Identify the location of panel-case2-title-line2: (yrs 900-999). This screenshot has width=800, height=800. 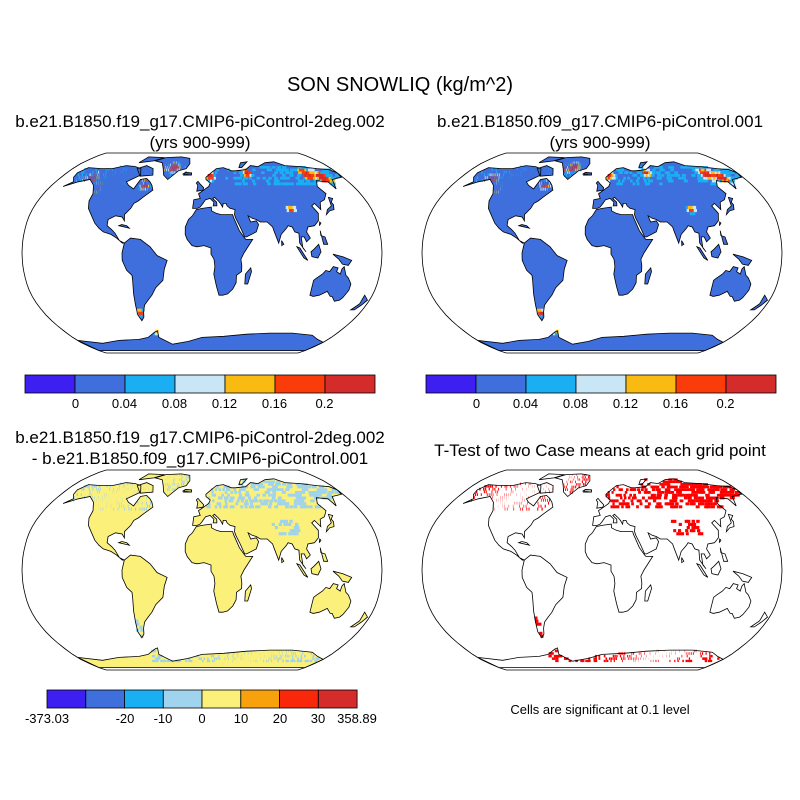
(600, 142).